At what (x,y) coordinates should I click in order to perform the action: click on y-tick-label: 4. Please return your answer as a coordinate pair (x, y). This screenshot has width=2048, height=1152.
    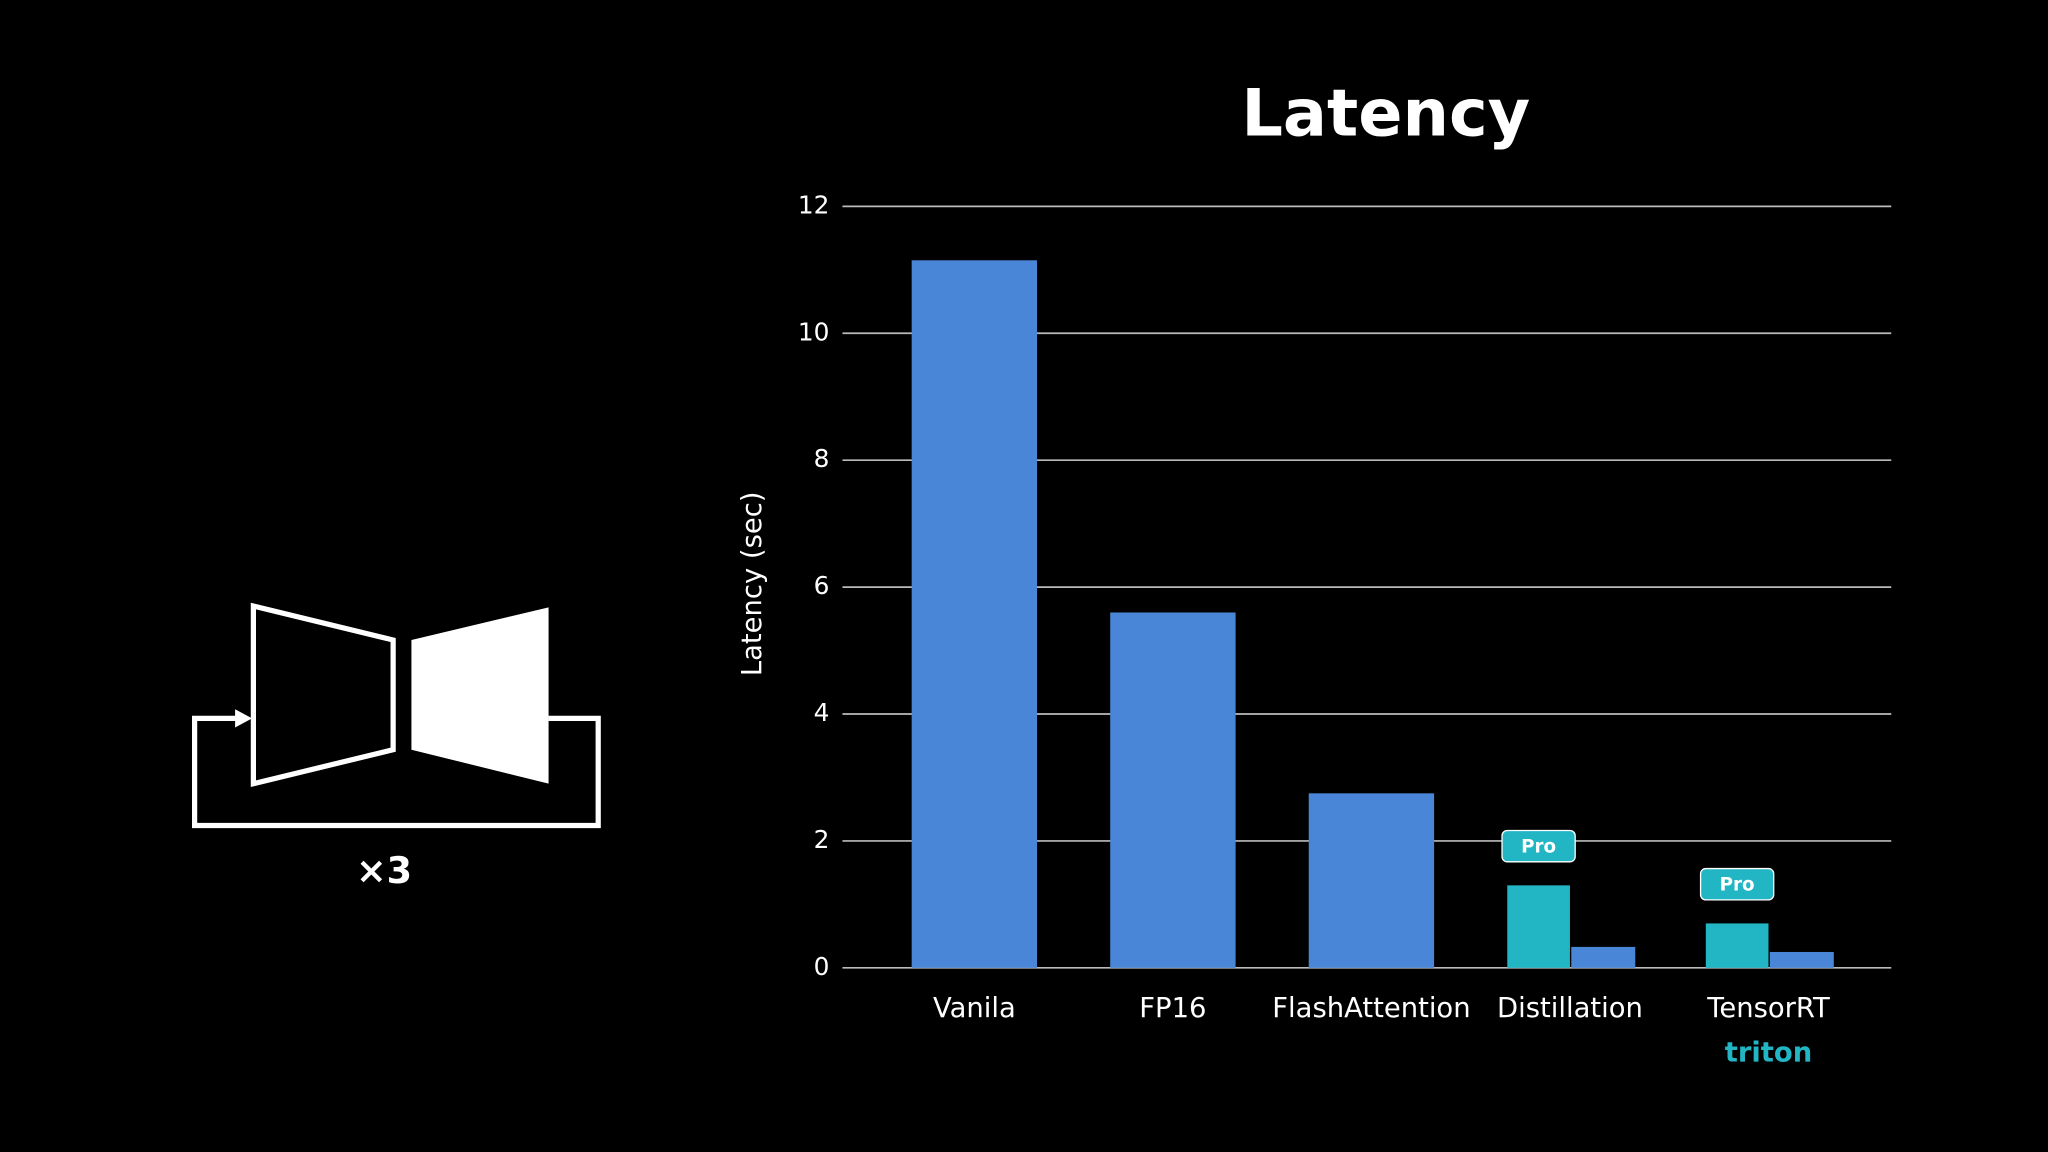
    Looking at the image, I should click on (822, 712).